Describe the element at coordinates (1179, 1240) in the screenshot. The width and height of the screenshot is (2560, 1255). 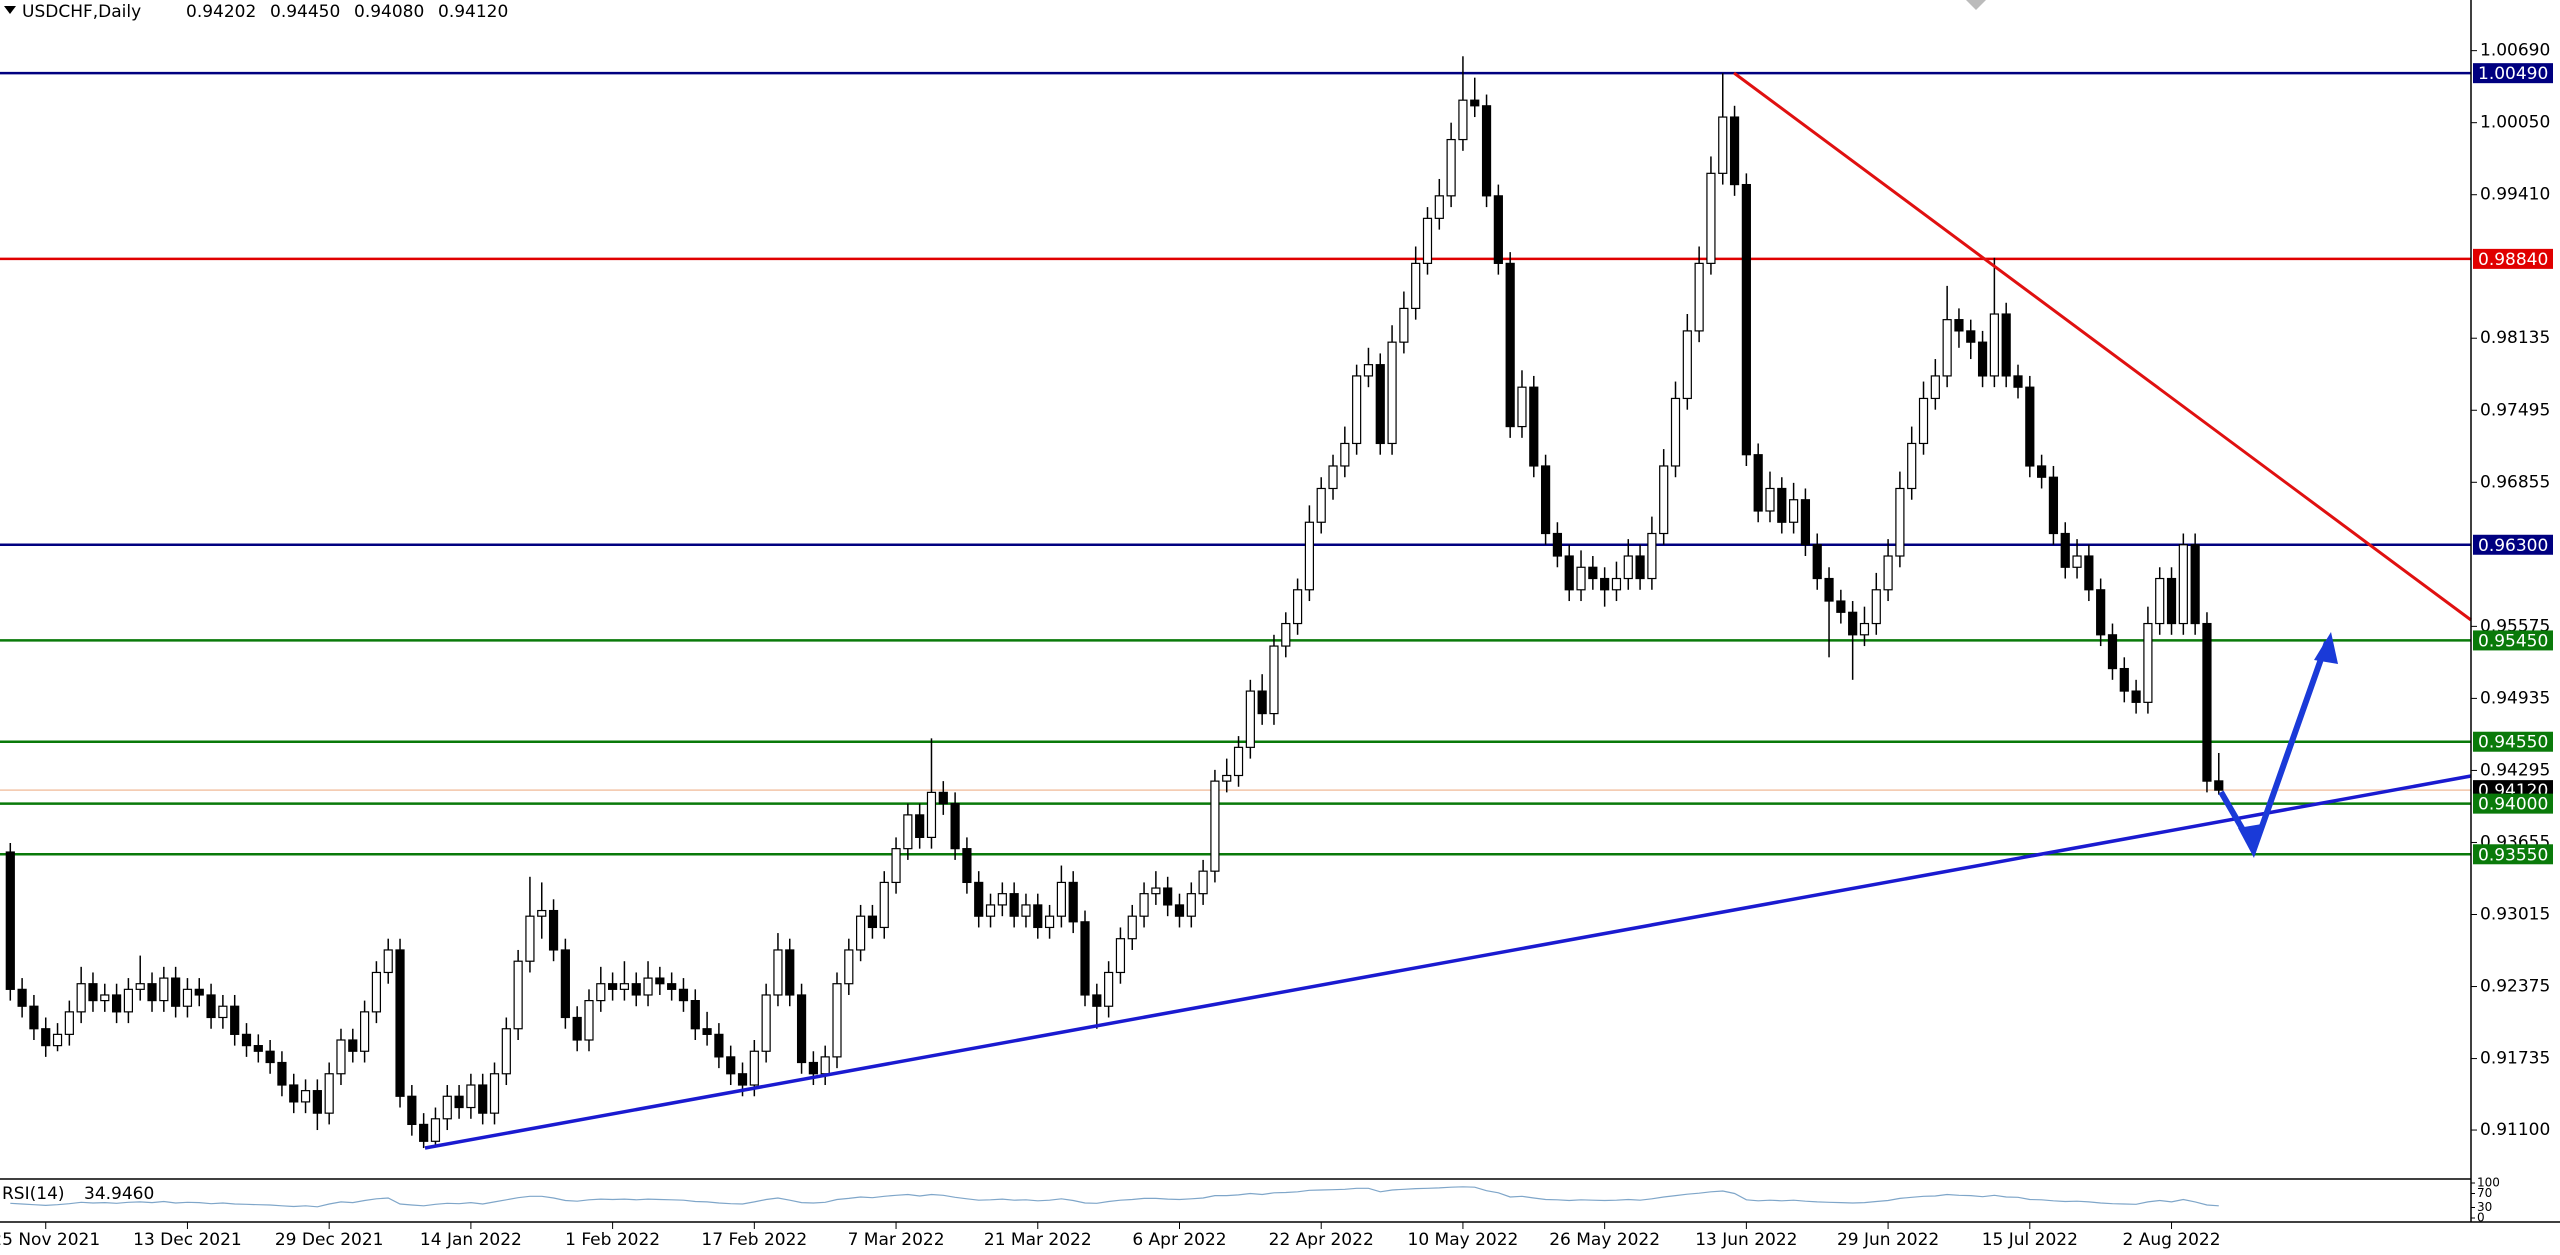
I see `x-tick-label: 6 Apr 2022` at that location.